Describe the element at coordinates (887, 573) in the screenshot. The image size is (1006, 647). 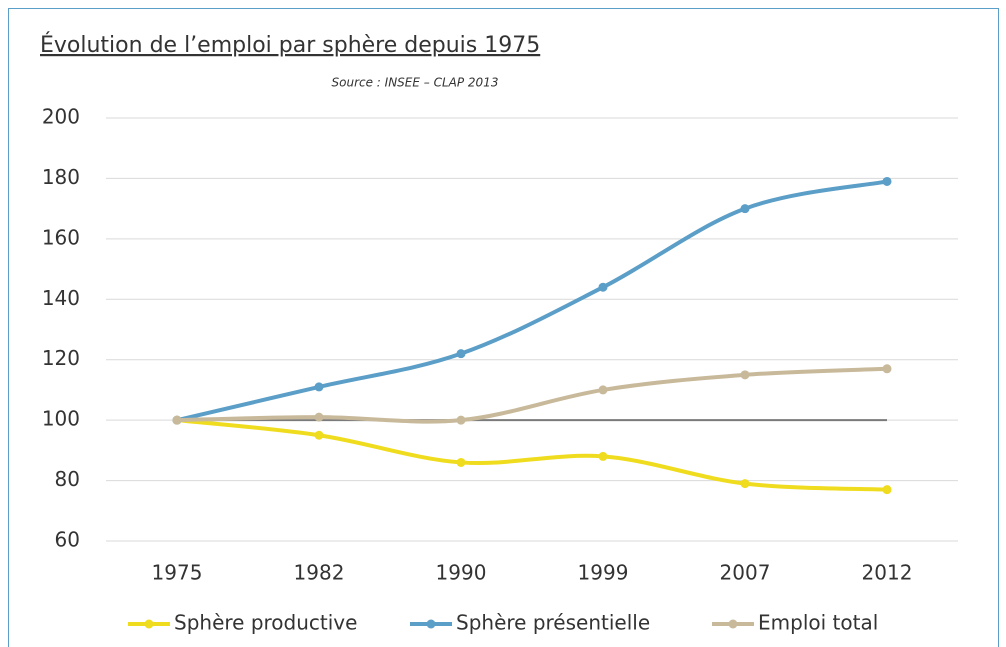
I see `x-tick-label: 2012` at that location.